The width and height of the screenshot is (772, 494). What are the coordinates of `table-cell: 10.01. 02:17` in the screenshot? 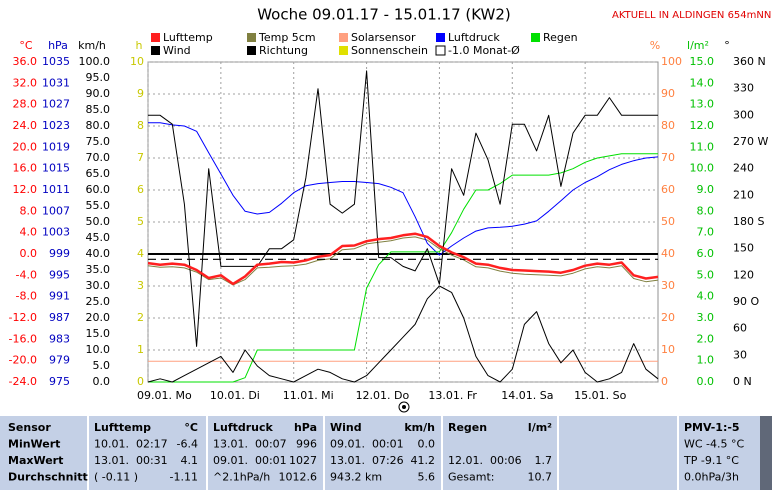 It's located at (131, 444).